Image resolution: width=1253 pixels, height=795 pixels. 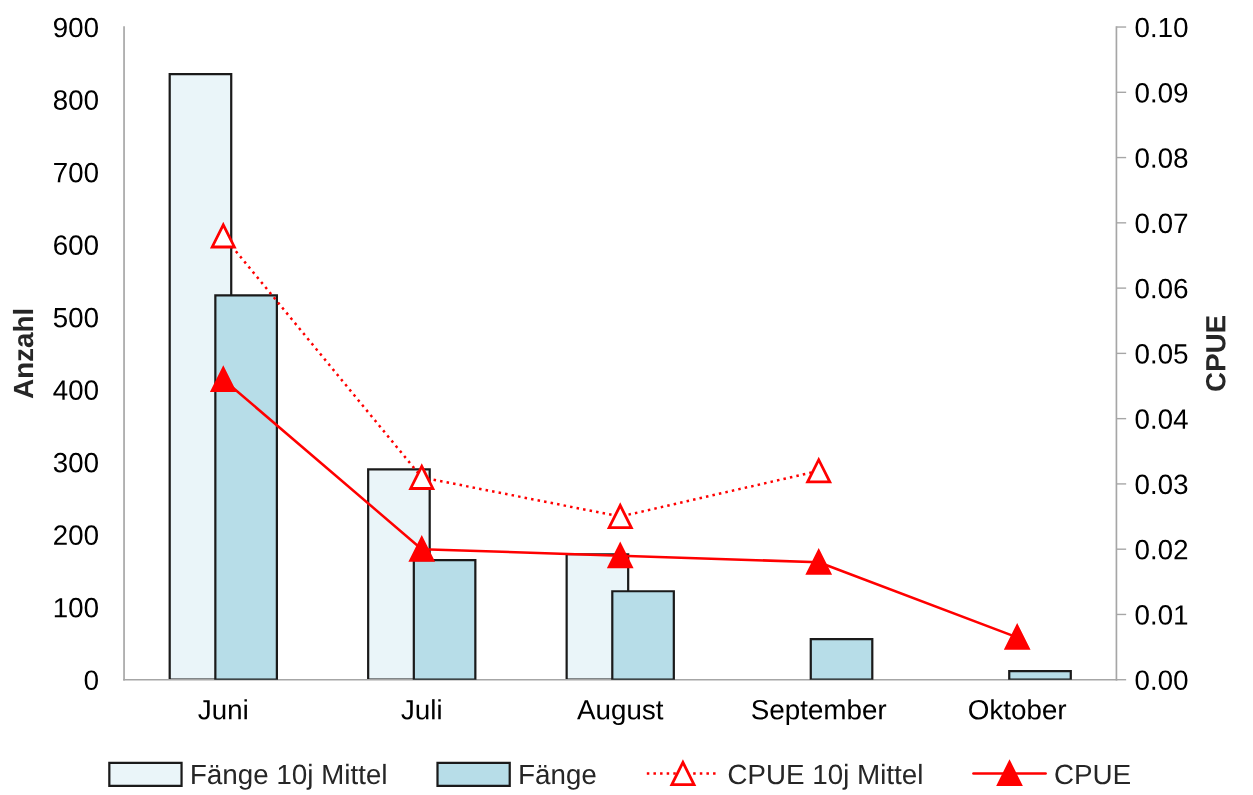 What do you see at coordinates (819, 712) in the screenshot?
I see `x-tick-label: September` at bounding box center [819, 712].